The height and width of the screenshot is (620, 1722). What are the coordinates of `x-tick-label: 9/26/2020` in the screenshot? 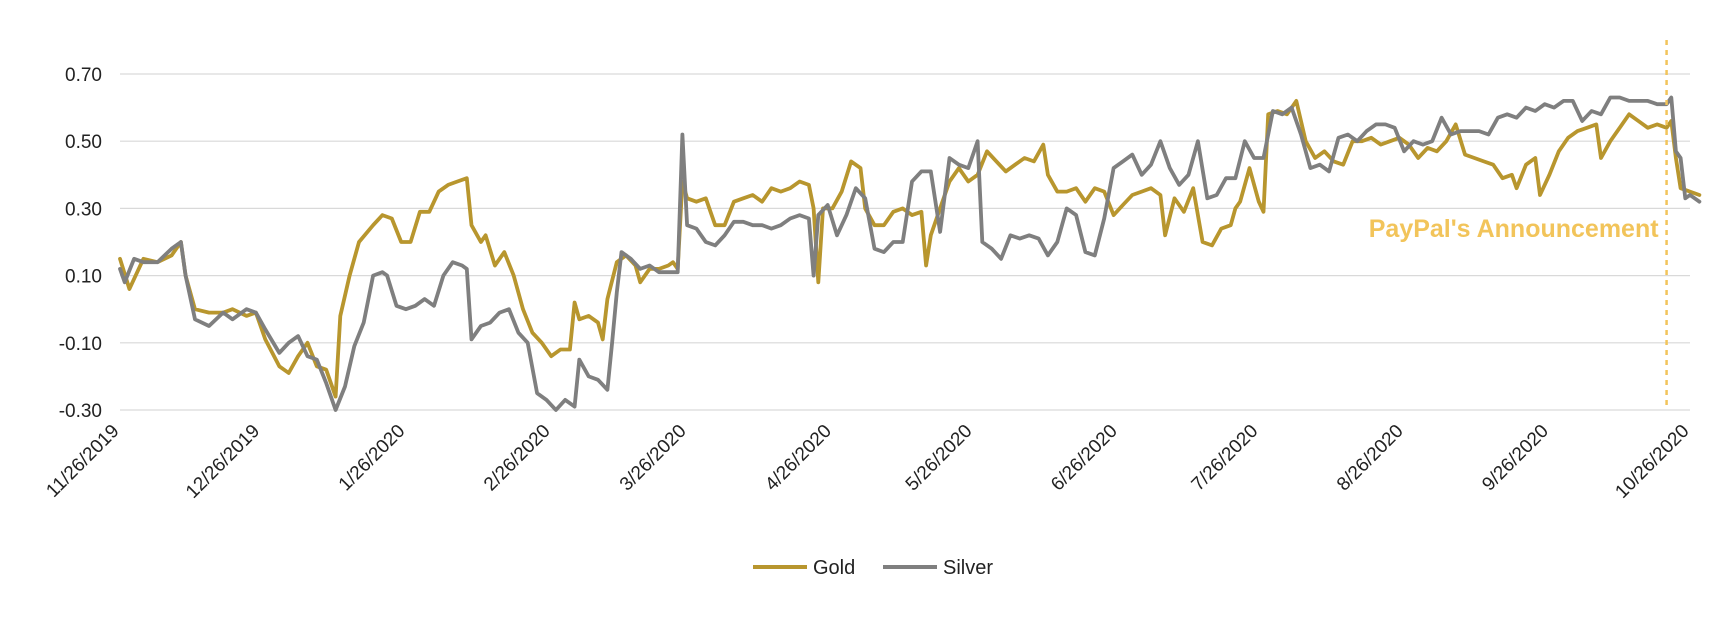 It's located at (1515, 458).